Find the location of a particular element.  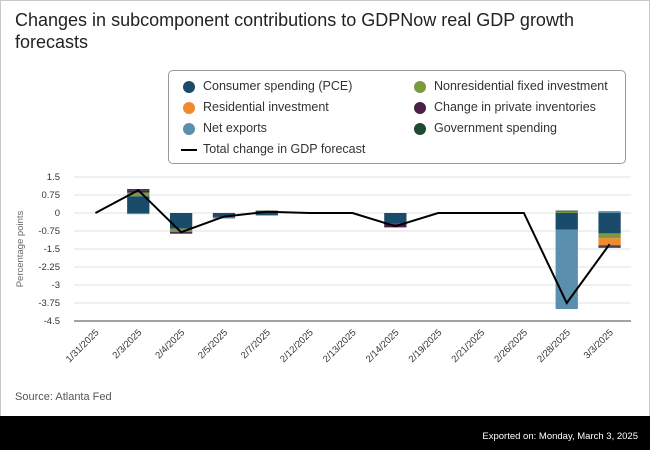

legend-label-7: Total change in GDP forecast is located at coordinates (284, 149).